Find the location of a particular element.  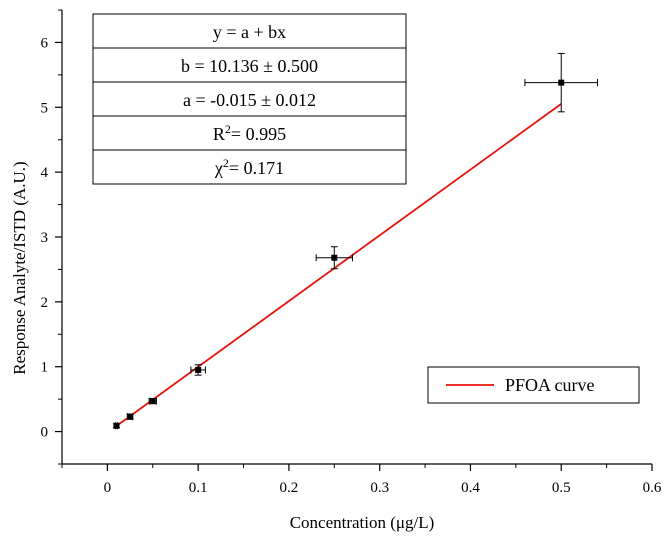

legend-box is located at coordinates (533, 385).